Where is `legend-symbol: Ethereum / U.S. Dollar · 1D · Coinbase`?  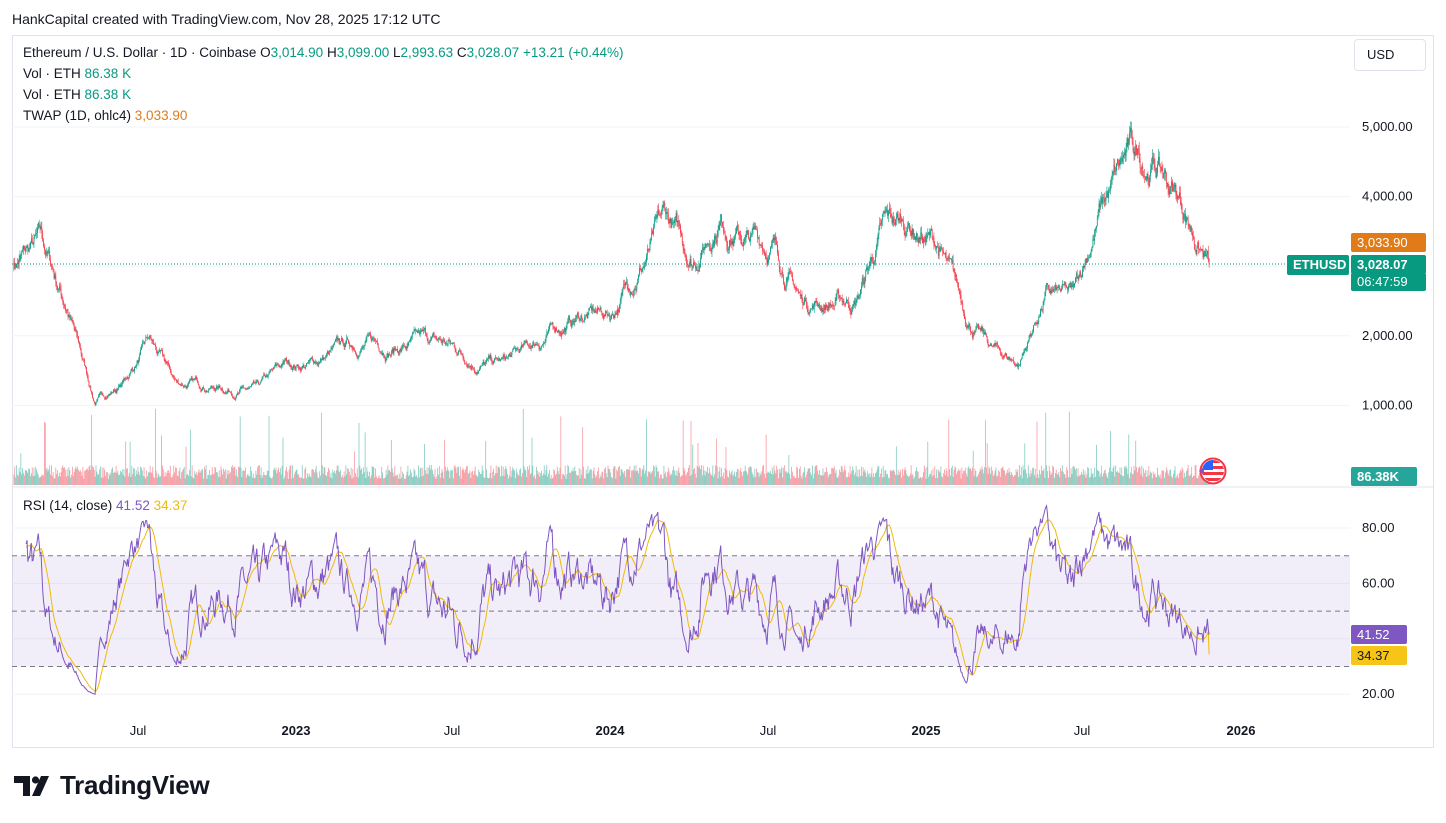 legend-symbol: Ethereum / U.S. Dollar · 1D · Coinbase is located at coordinates (140, 52).